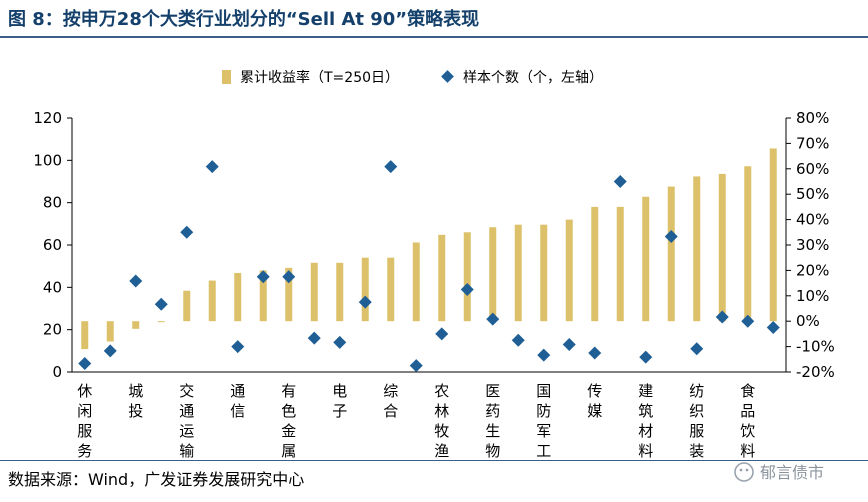  I want to click on right-tick-label: 50%, so click(812, 194).